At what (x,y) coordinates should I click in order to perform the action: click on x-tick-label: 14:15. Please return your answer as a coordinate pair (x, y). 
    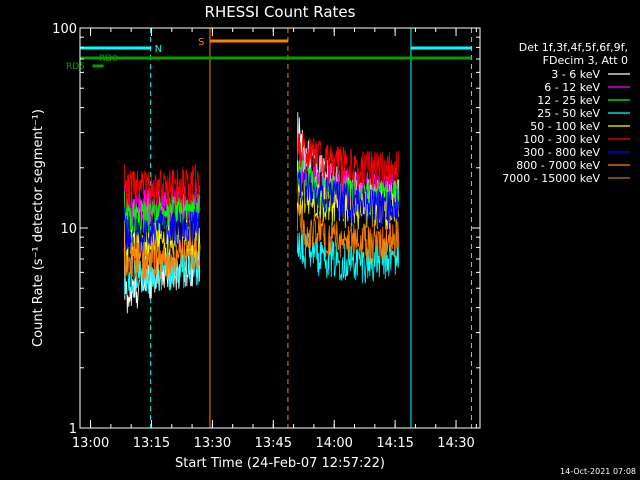
    Looking at the image, I should click on (394, 443).